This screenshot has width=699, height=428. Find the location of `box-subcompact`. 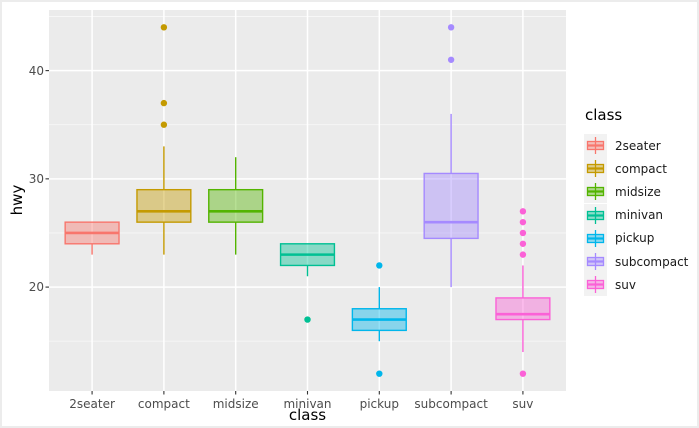

box-subcompact is located at coordinates (451, 206).